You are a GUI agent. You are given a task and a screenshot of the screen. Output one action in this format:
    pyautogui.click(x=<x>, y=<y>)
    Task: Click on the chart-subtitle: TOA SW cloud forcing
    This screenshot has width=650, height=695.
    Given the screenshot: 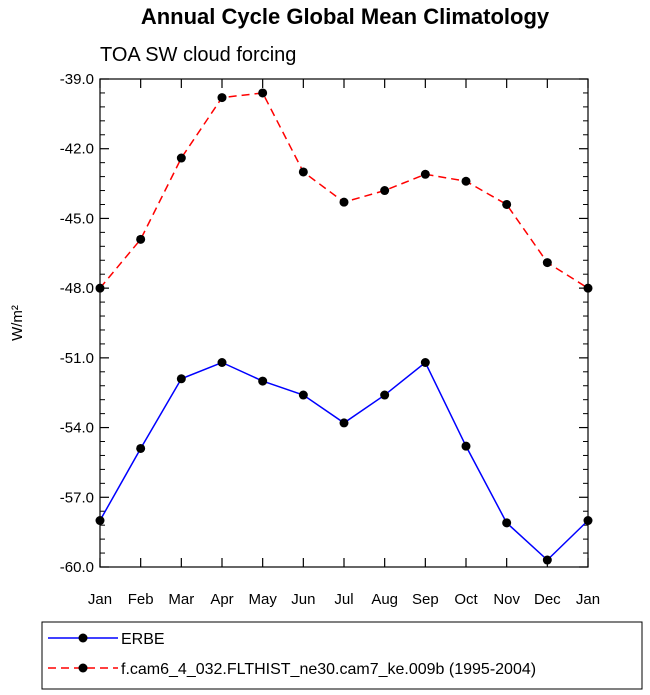 What is the action you would take?
    pyautogui.click(x=198, y=55)
    